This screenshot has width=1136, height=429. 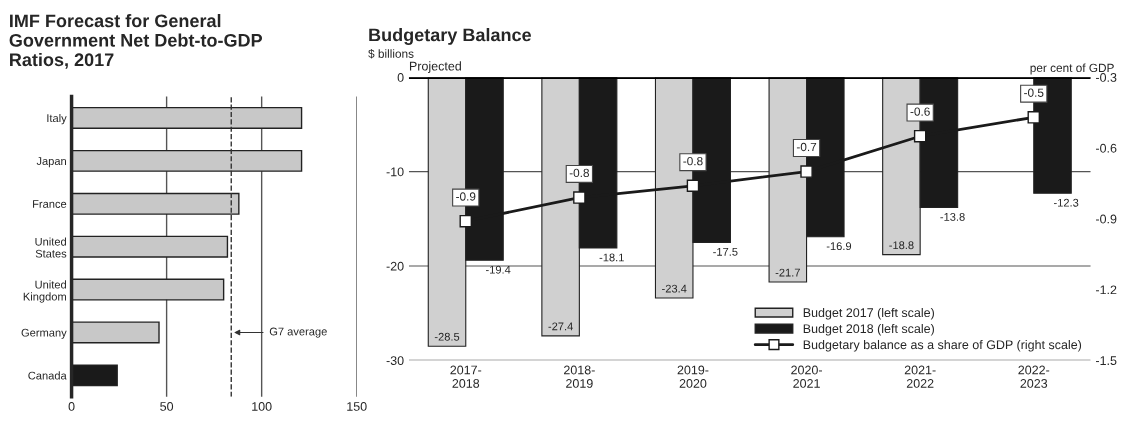 What do you see at coordinates (136, 41) in the screenshot?
I see `chart-title: IMF Forecast for General Government Net Debt-to-GDP Ratios, 2017` at bounding box center [136, 41].